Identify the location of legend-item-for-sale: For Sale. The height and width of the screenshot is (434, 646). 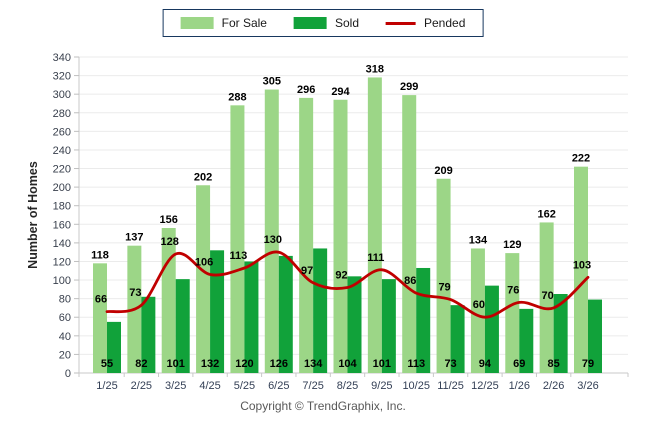
(223, 23).